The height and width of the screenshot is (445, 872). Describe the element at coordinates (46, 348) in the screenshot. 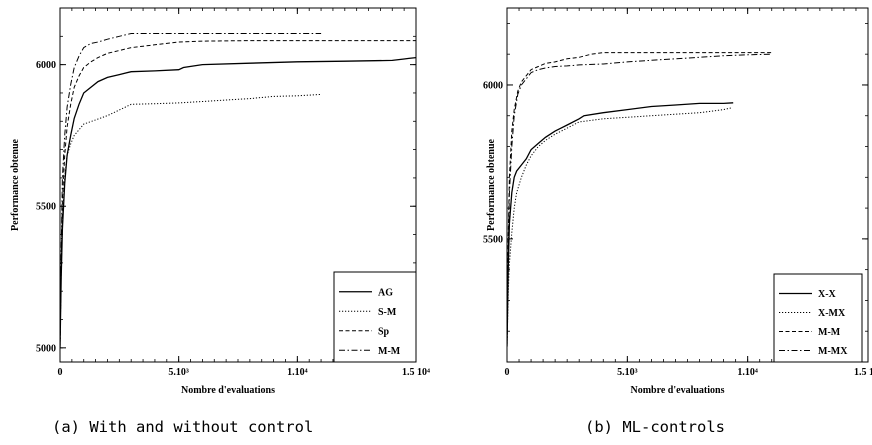

I see `y-tick-label: 5000` at that location.